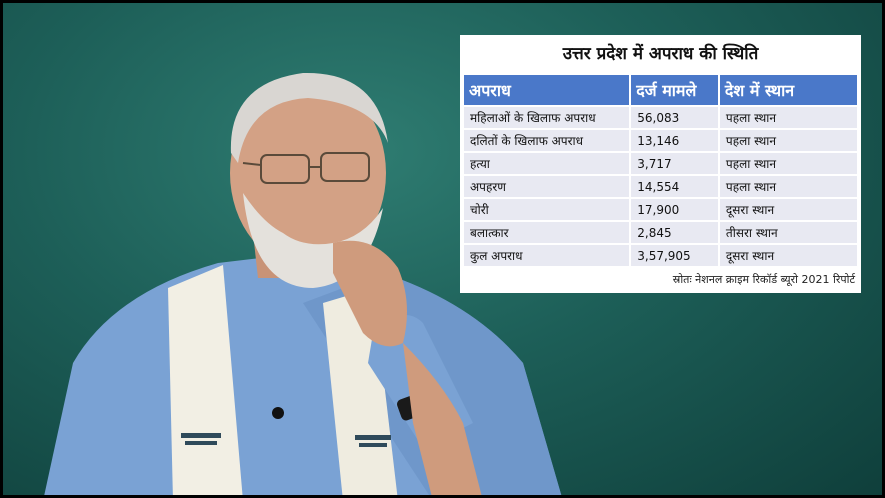 The height and width of the screenshot is (498, 885). Describe the element at coordinates (547, 232) in the screenshot. I see `cell-crime: बलात्कार` at that location.